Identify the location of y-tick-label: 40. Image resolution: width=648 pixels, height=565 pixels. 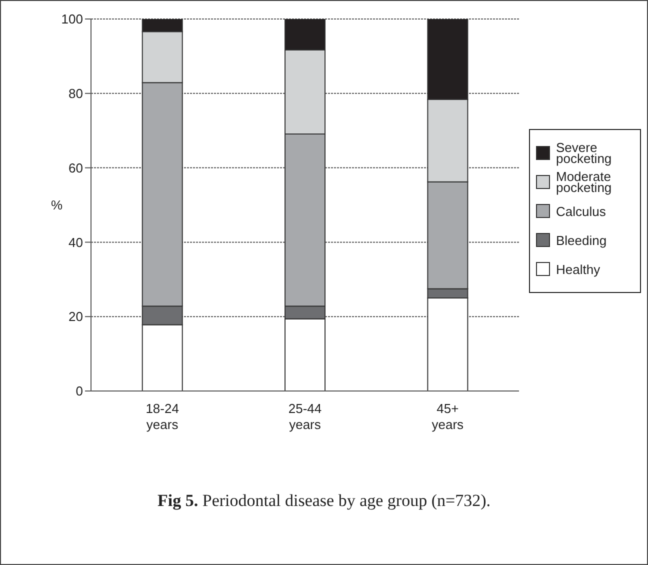
(75, 242).